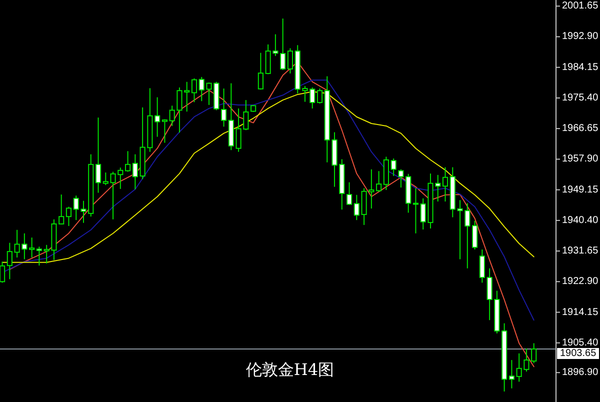  What do you see at coordinates (580, 220) in the screenshot?
I see `y-tick-label: 1940.40` at bounding box center [580, 220].